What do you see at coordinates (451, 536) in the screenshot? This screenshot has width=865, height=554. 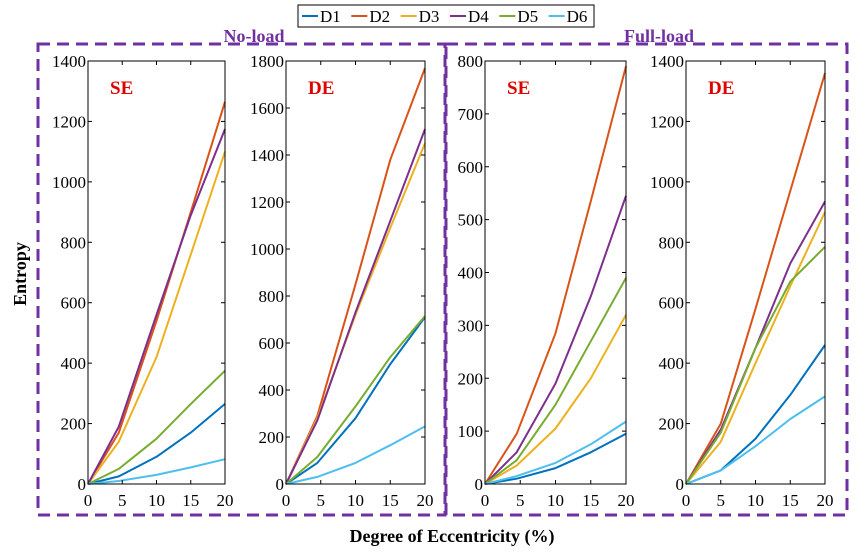 I see `x-axis-label: Degree of Eccentricity (%)` at bounding box center [451, 536].